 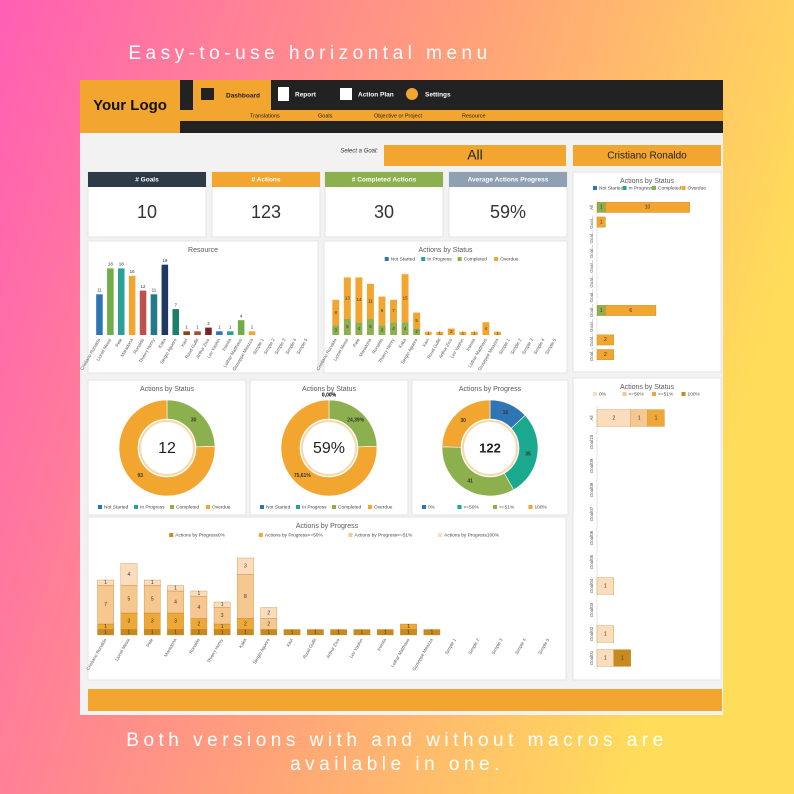 What do you see at coordinates (336, 329) in the screenshot?
I see `value-label: 3` at bounding box center [336, 329].